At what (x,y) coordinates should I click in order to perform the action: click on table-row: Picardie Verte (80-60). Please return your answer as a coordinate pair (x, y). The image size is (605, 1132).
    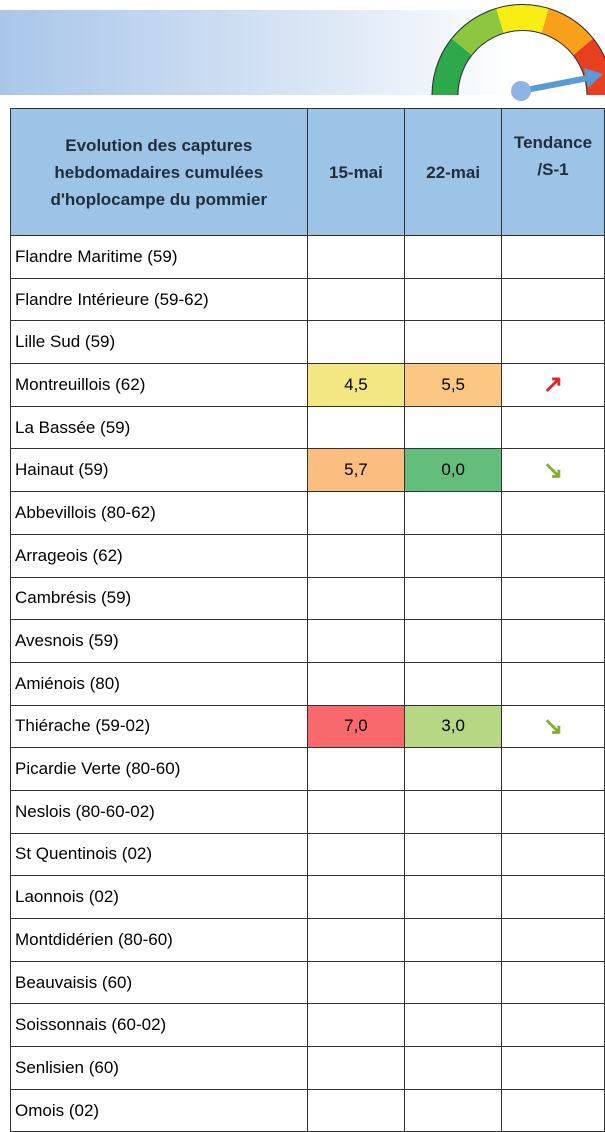
    Looking at the image, I should click on (307, 769).